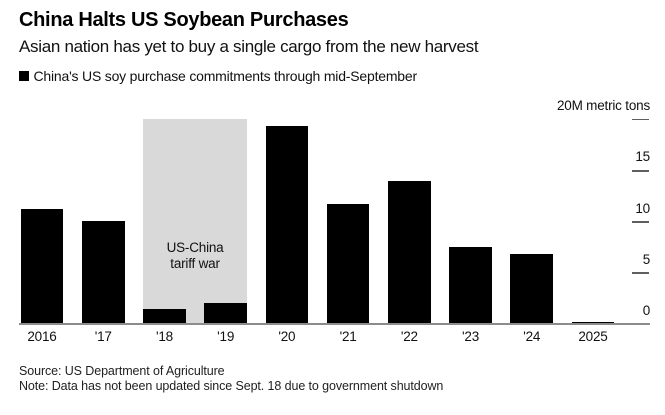 This screenshot has width=665, height=415. Describe the element at coordinates (471, 336) in the screenshot. I see `x-tick-label-23: '23` at that location.